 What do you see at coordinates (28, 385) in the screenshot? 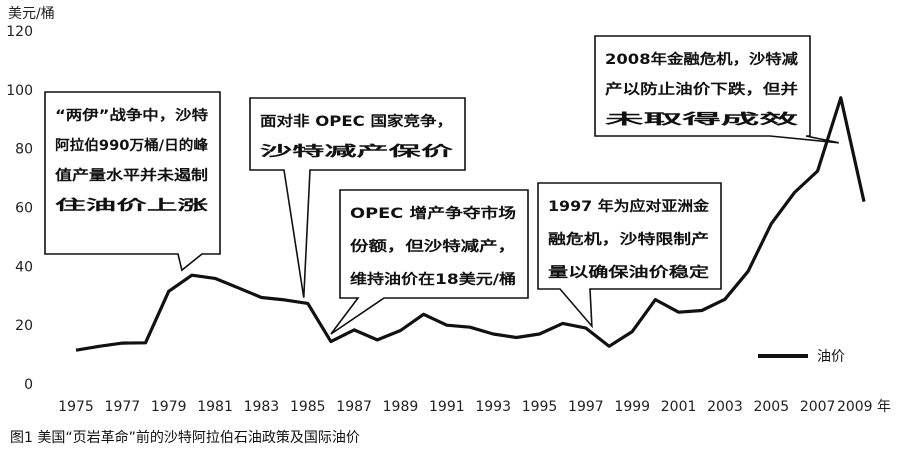
I see `y-tick-label: 0` at bounding box center [28, 385].